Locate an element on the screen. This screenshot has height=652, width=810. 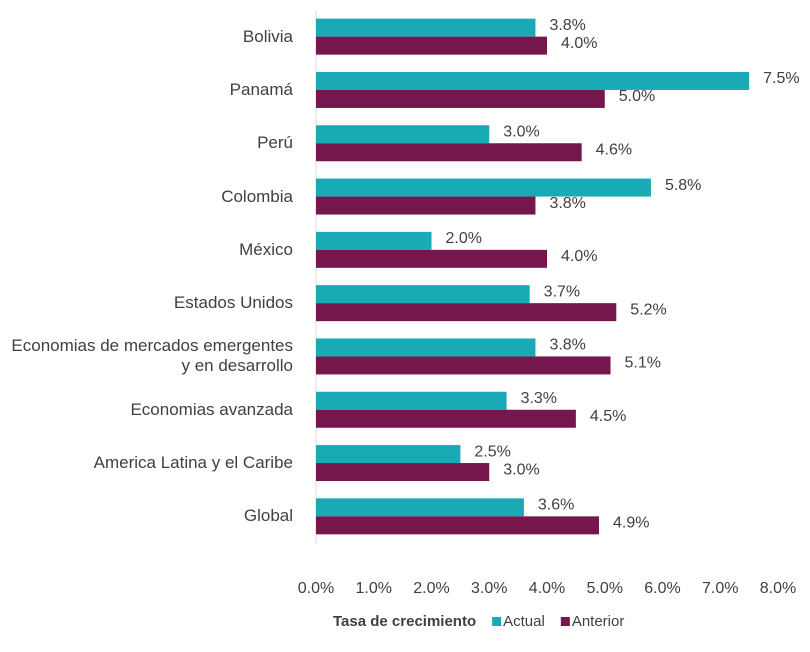
x-tick-label: 1.0% is located at coordinates (374, 588).